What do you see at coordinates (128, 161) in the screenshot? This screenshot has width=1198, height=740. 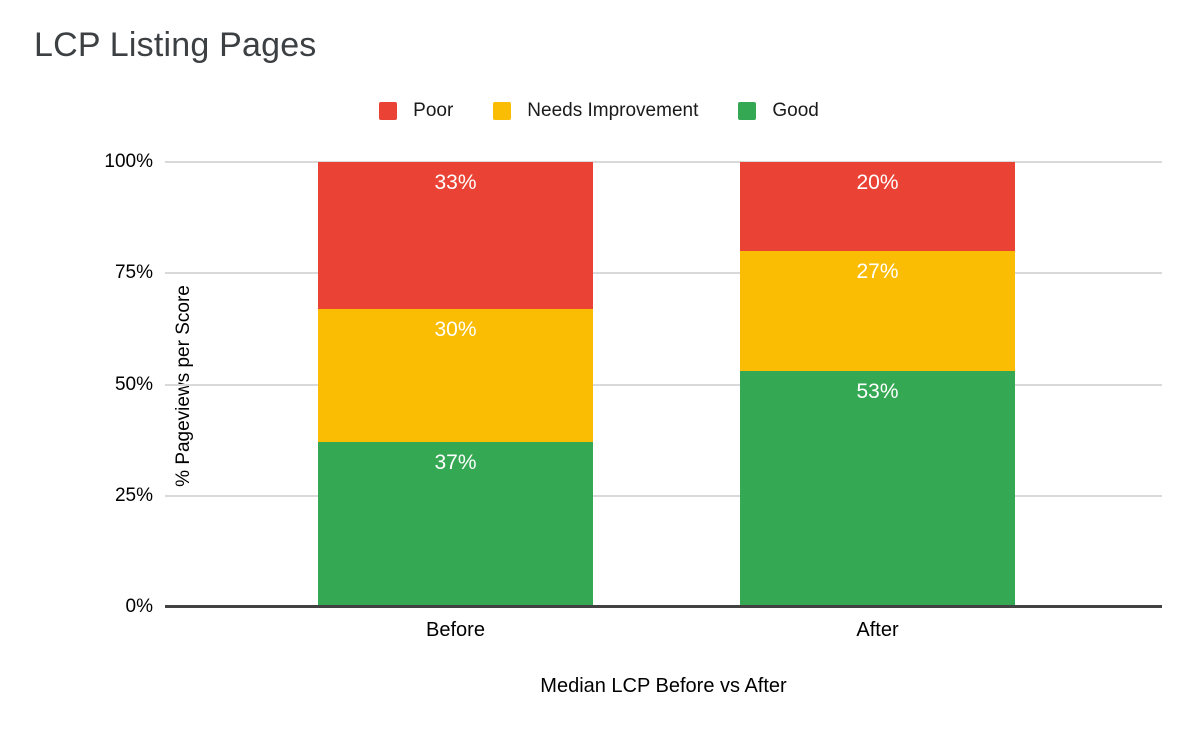 I see `y-tick-label: 100%` at bounding box center [128, 161].